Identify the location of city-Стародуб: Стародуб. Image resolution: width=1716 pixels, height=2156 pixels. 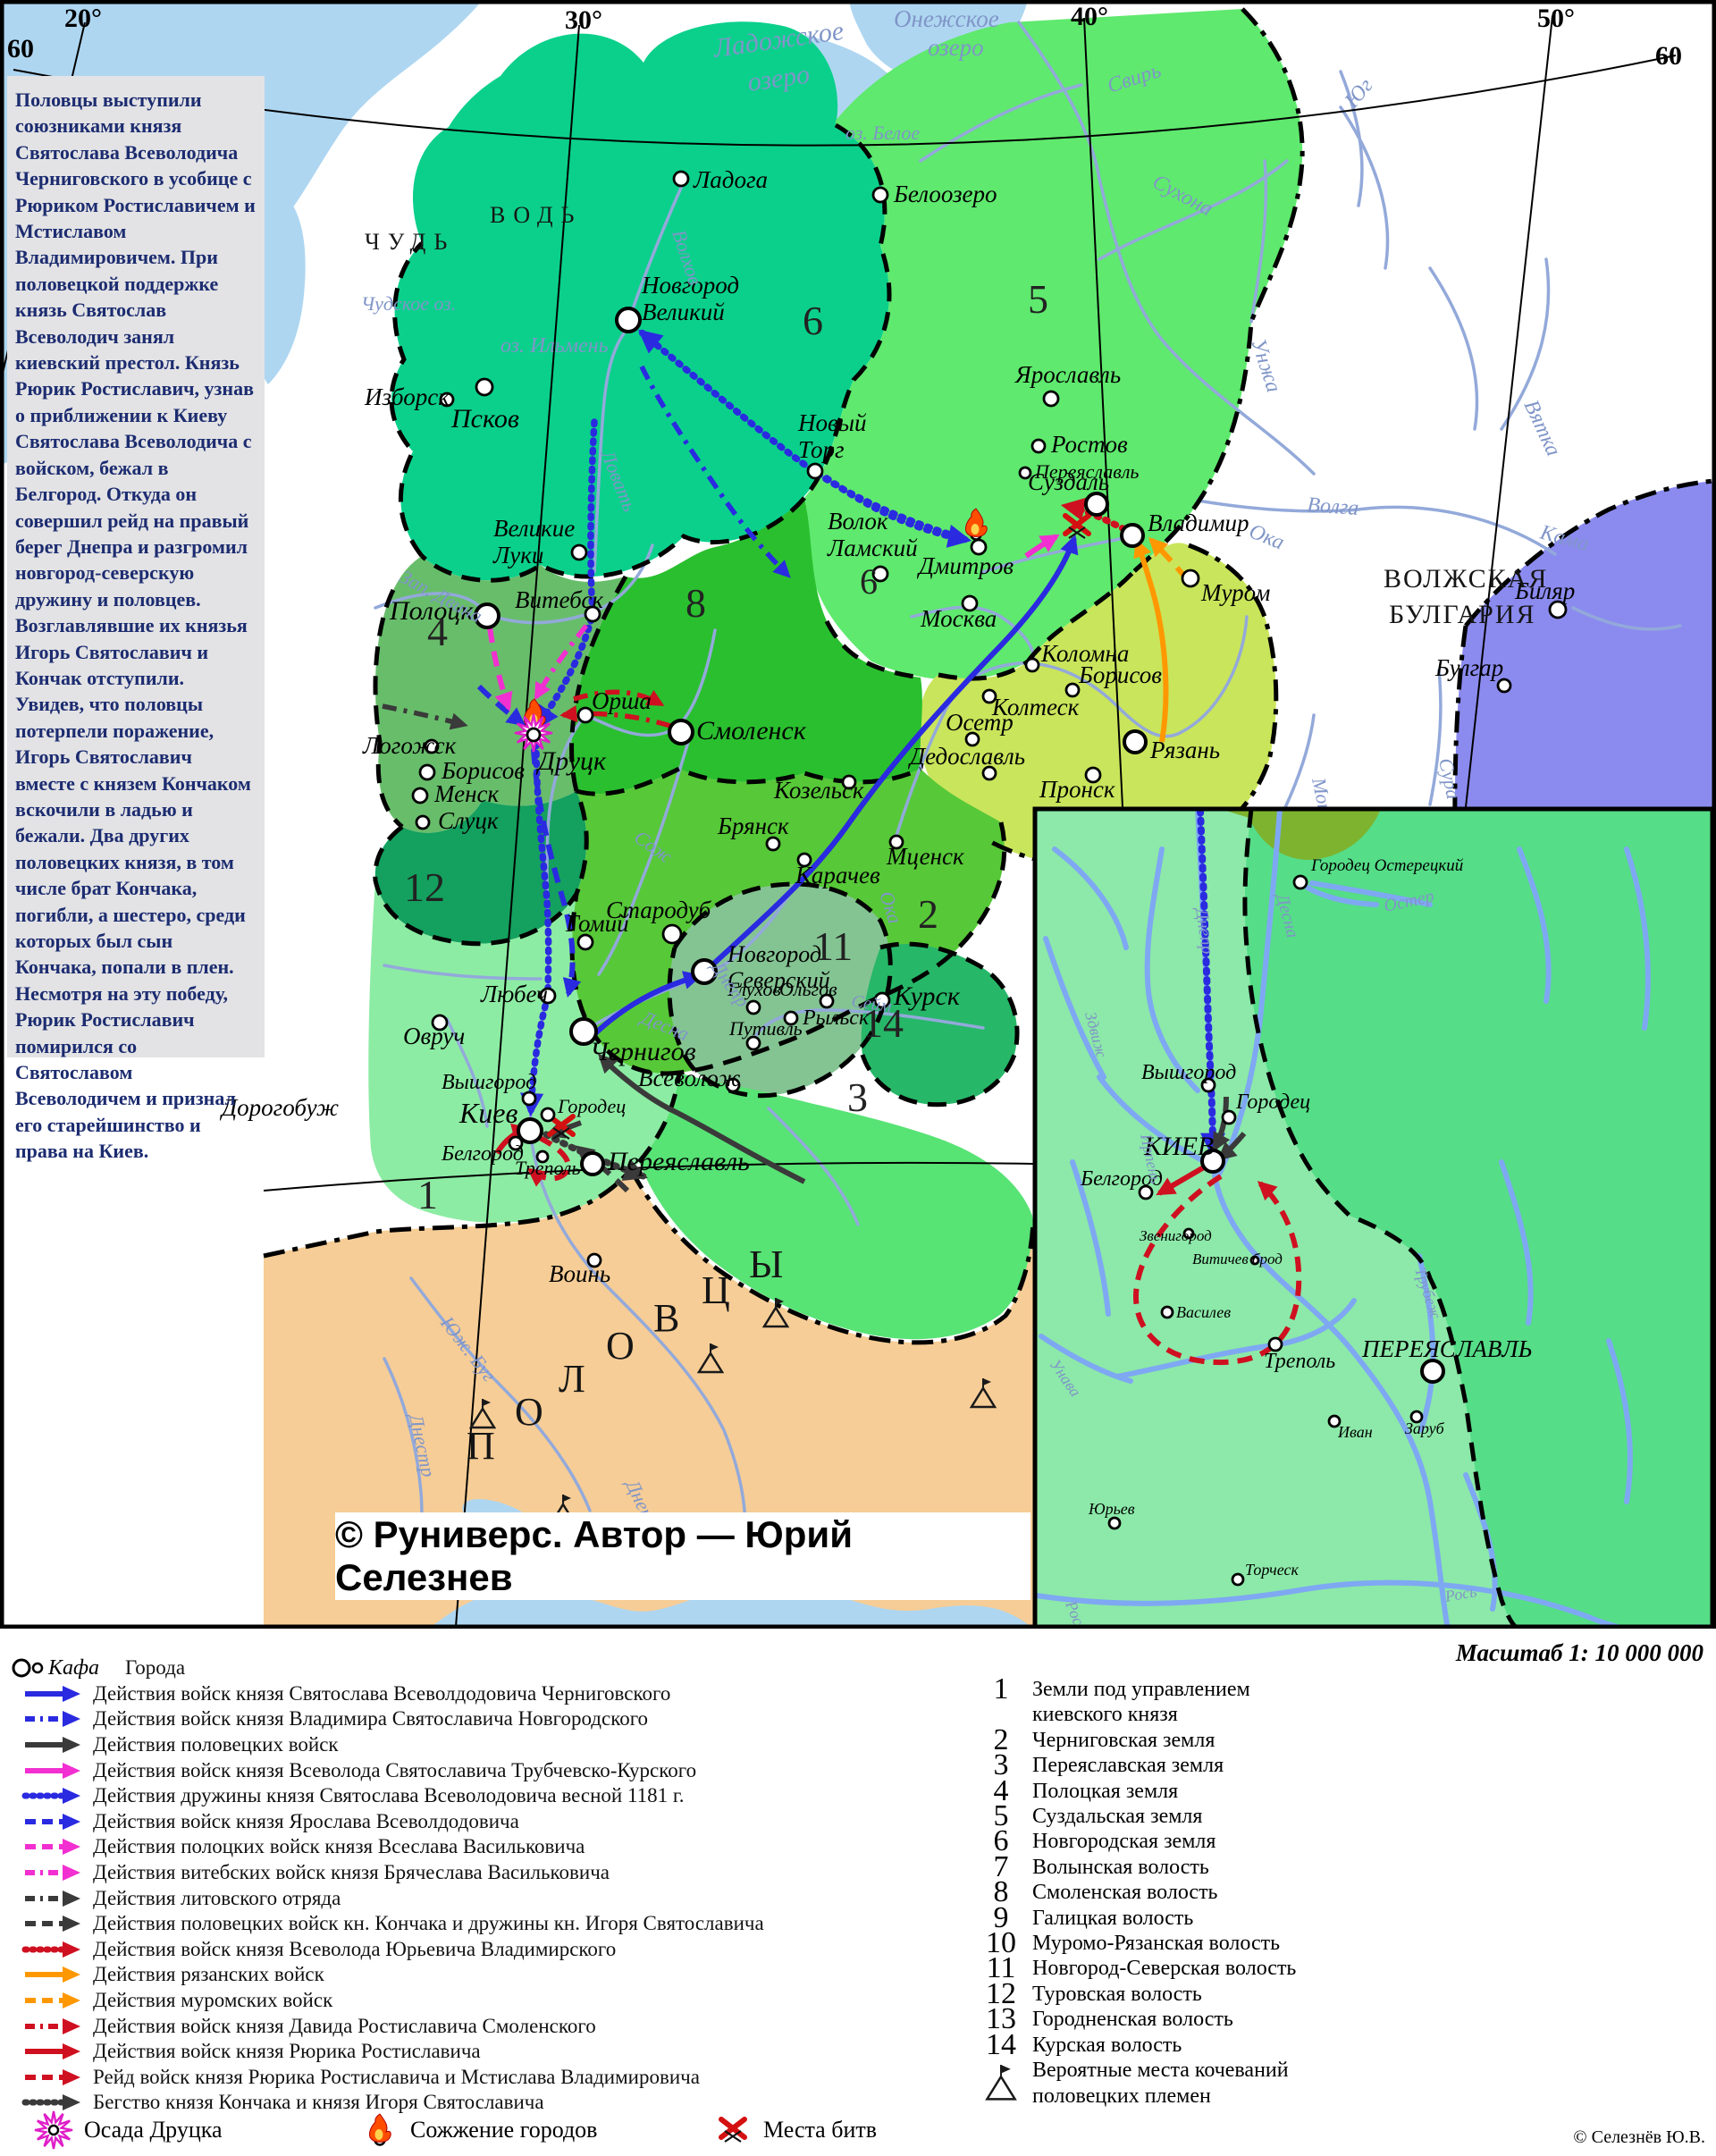
(659, 921).